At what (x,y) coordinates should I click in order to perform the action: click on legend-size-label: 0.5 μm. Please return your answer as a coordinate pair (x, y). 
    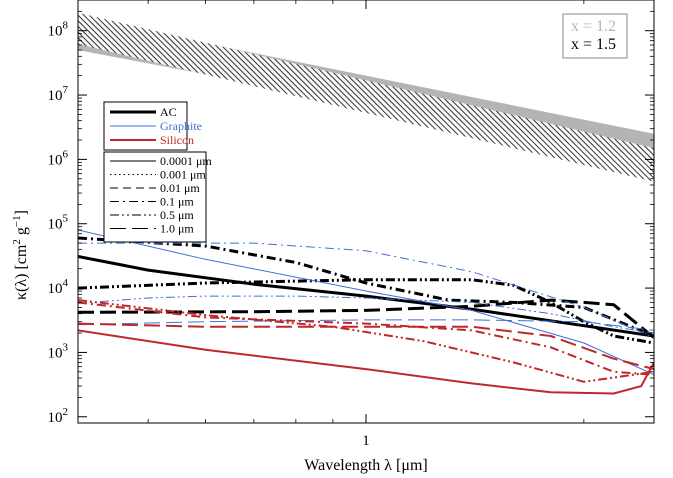
    Looking at the image, I should click on (177, 215).